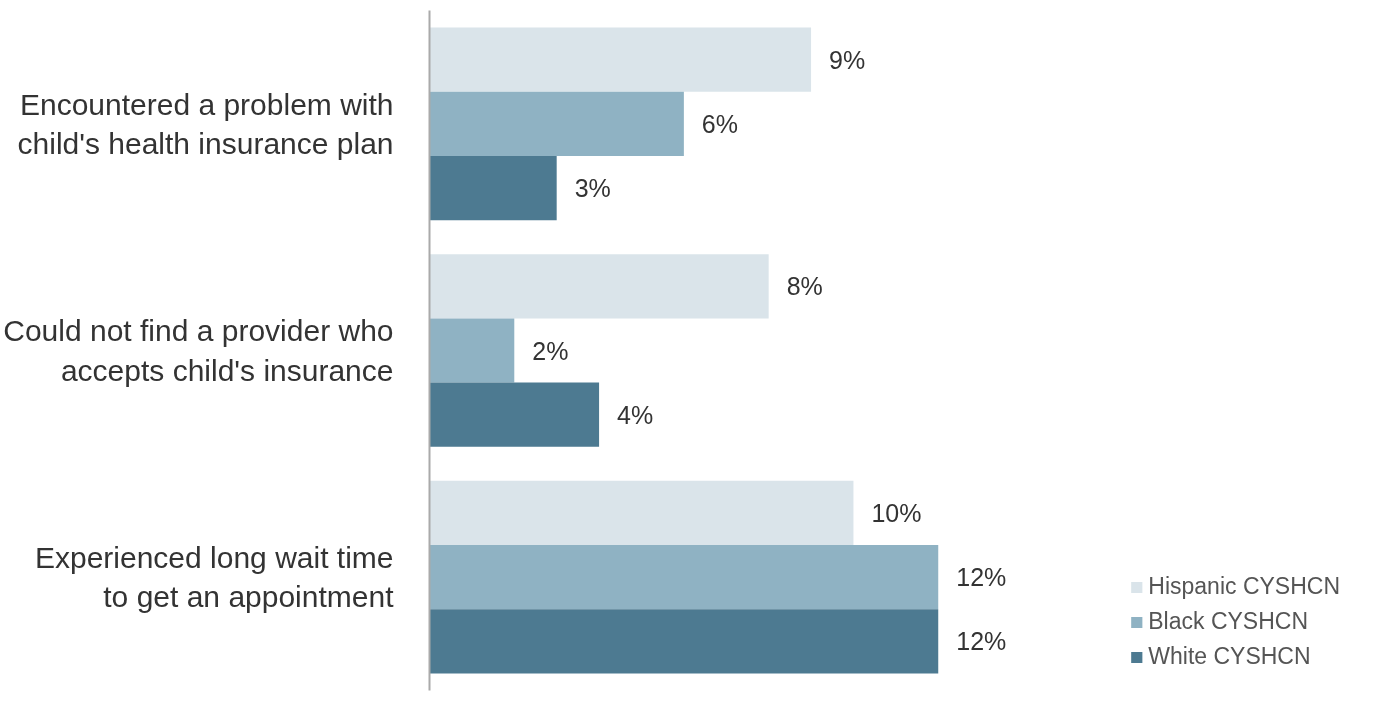  Describe the element at coordinates (205, 124) in the screenshot. I see `y-tick-label: Encountered a problem with child's health insurance plan` at that location.